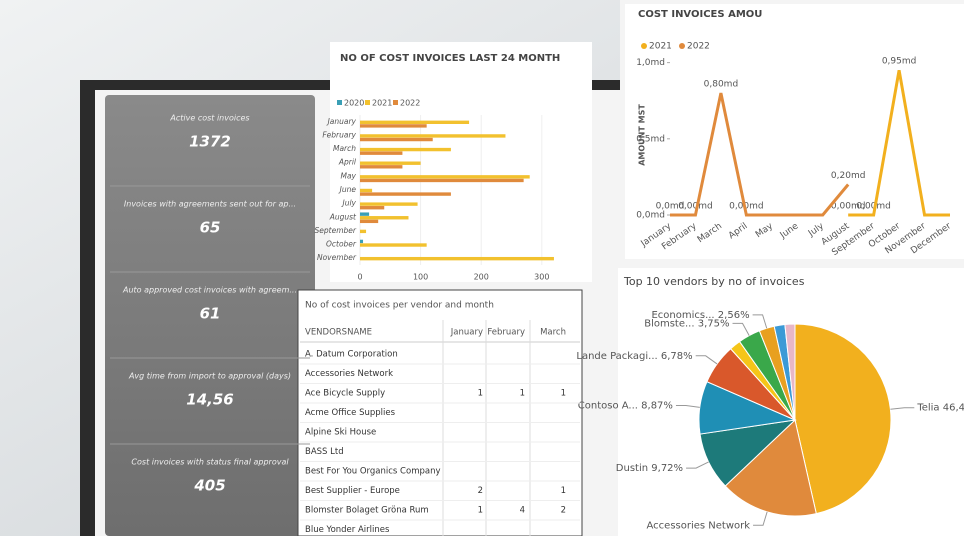  I want to click on table-cell: A. Datum Corporation, so click(351, 355).